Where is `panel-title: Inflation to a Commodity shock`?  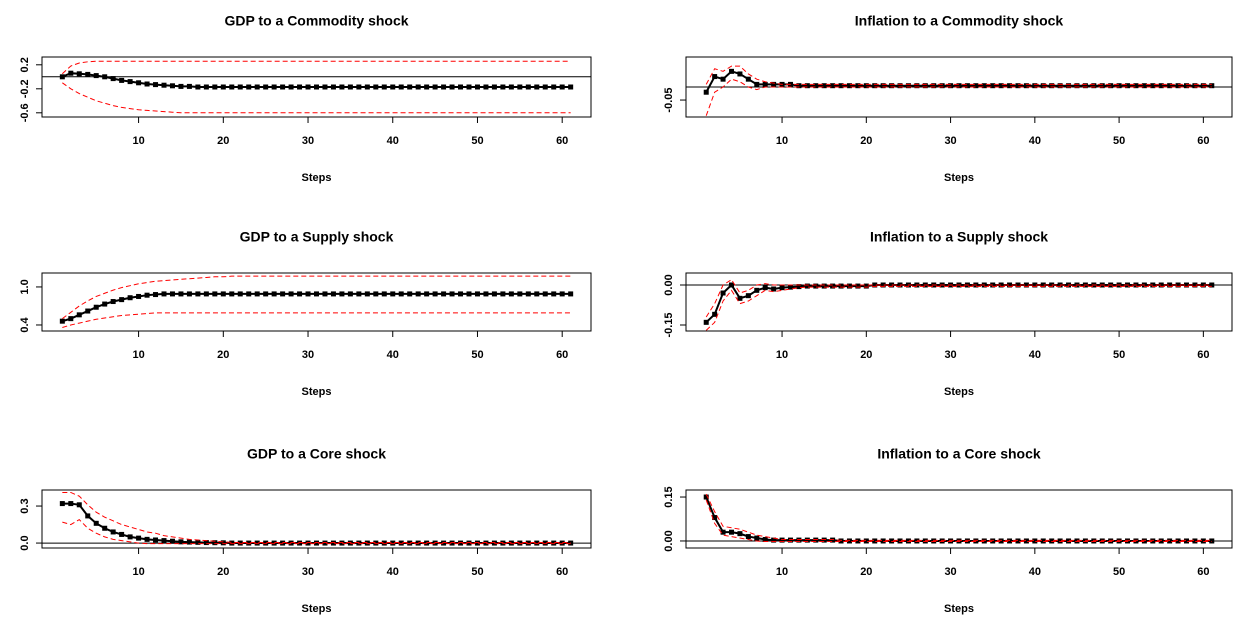
panel-title: Inflation to a Commodity shock is located at coordinates (959, 21).